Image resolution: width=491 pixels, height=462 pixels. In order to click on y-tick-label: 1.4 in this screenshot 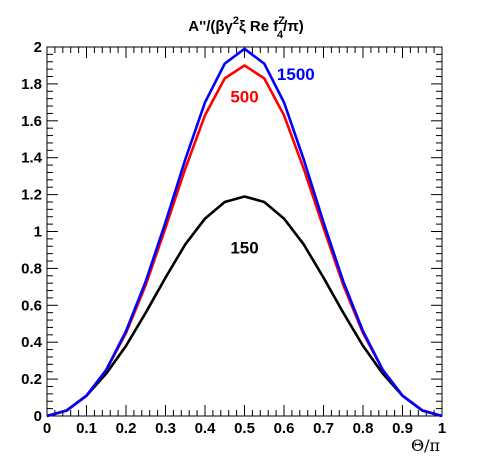, I will do `click(32, 158)`.